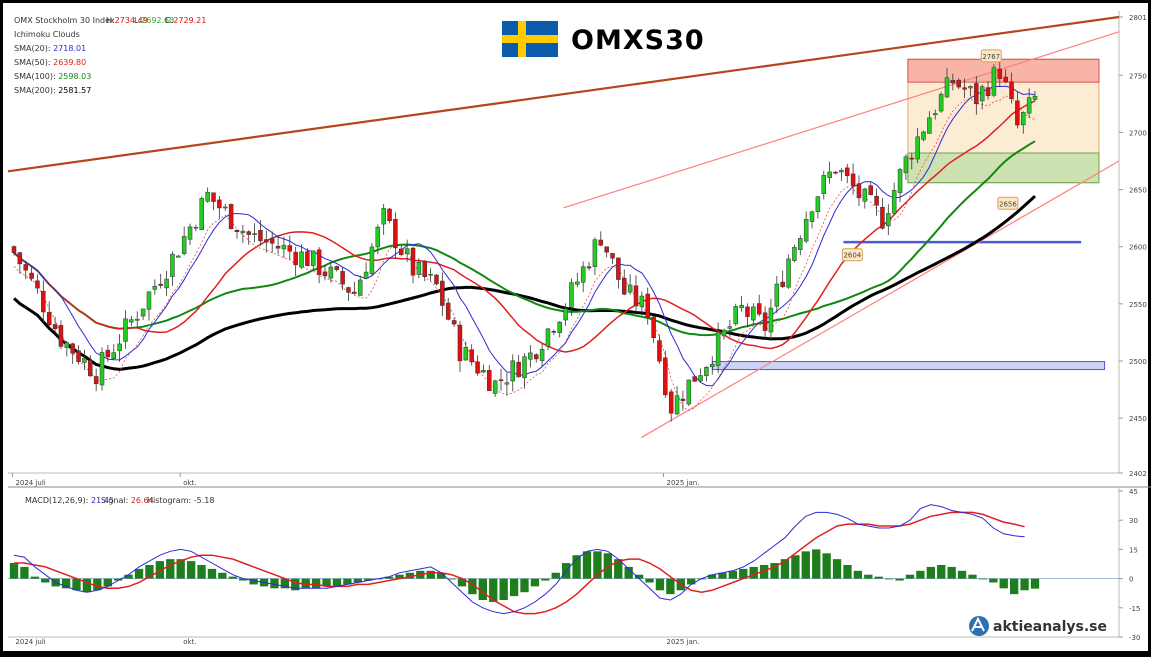 The height and width of the screenshot is (657, 1151). I want to click on support-zone, so click(1003, 168).